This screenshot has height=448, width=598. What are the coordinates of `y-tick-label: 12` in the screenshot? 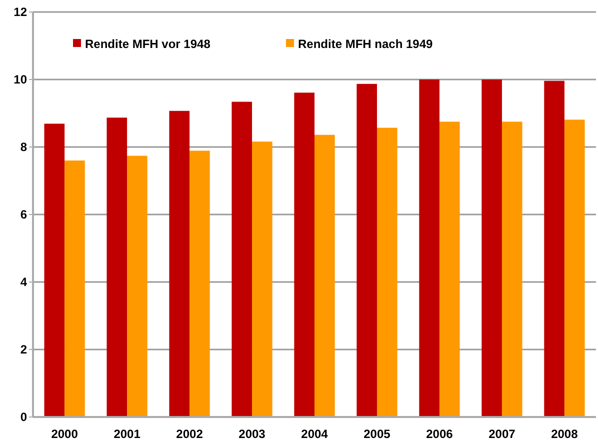 It's located at (21, 12).